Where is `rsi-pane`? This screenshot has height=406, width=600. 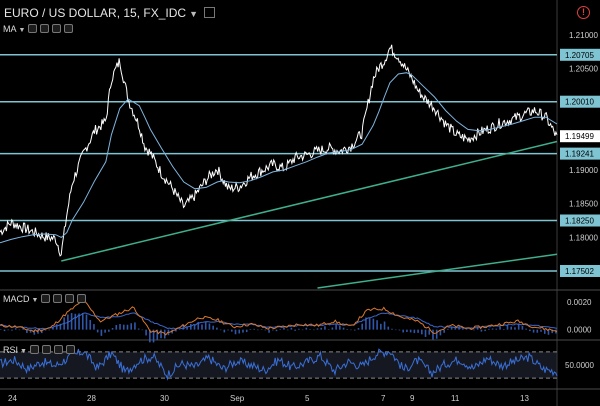 rsi-pane is located at coordinates (279, 364).